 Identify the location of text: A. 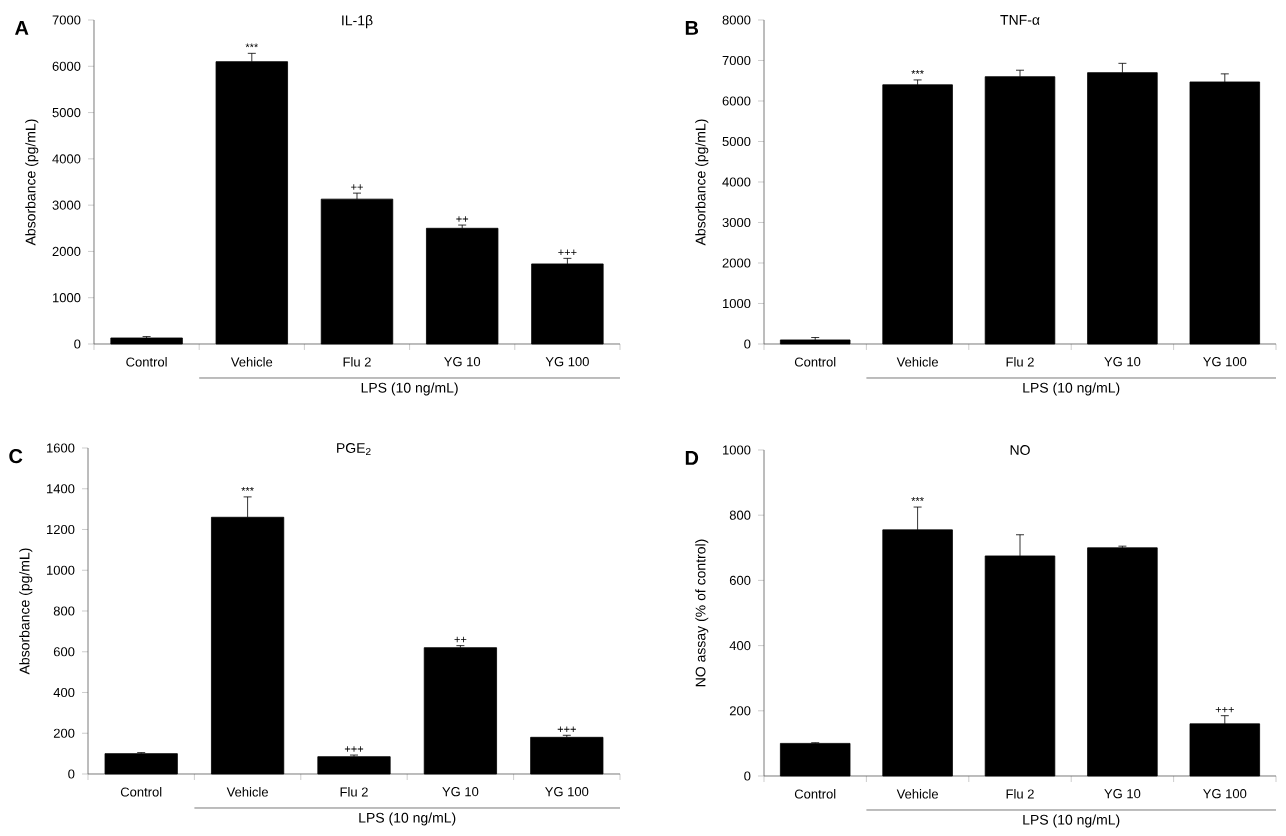
(21, 28).